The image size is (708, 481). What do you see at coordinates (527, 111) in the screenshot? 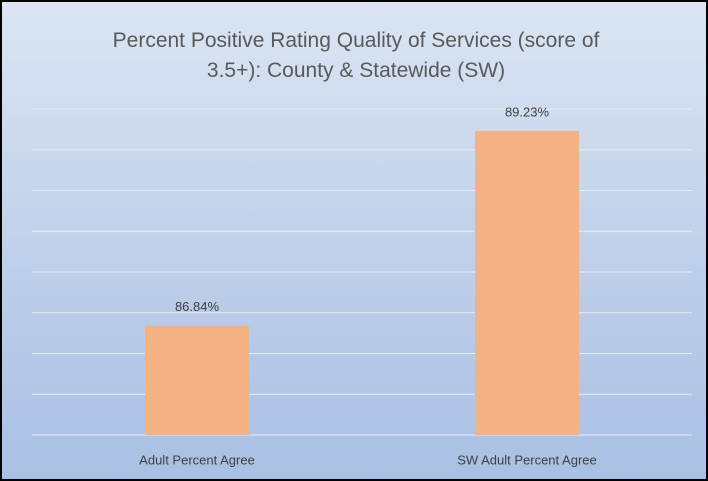
I see `data-label: 89.23%` at bounding box center [527, 111].